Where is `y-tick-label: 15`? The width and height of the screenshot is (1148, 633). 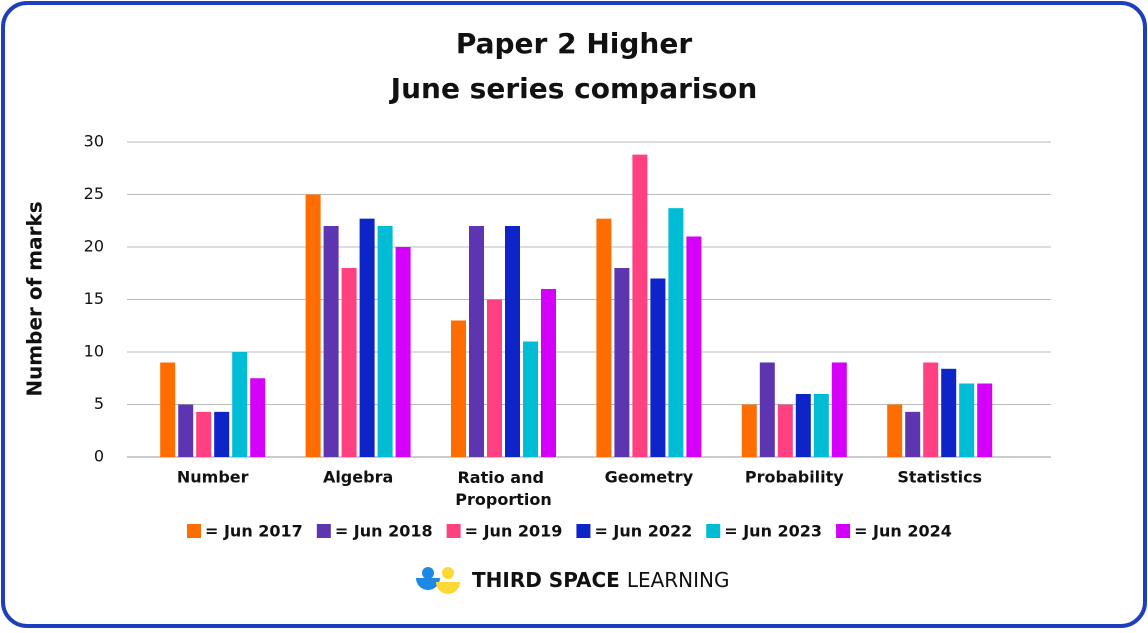
y-tick-label: 15 is located at coordinates (94, 298).